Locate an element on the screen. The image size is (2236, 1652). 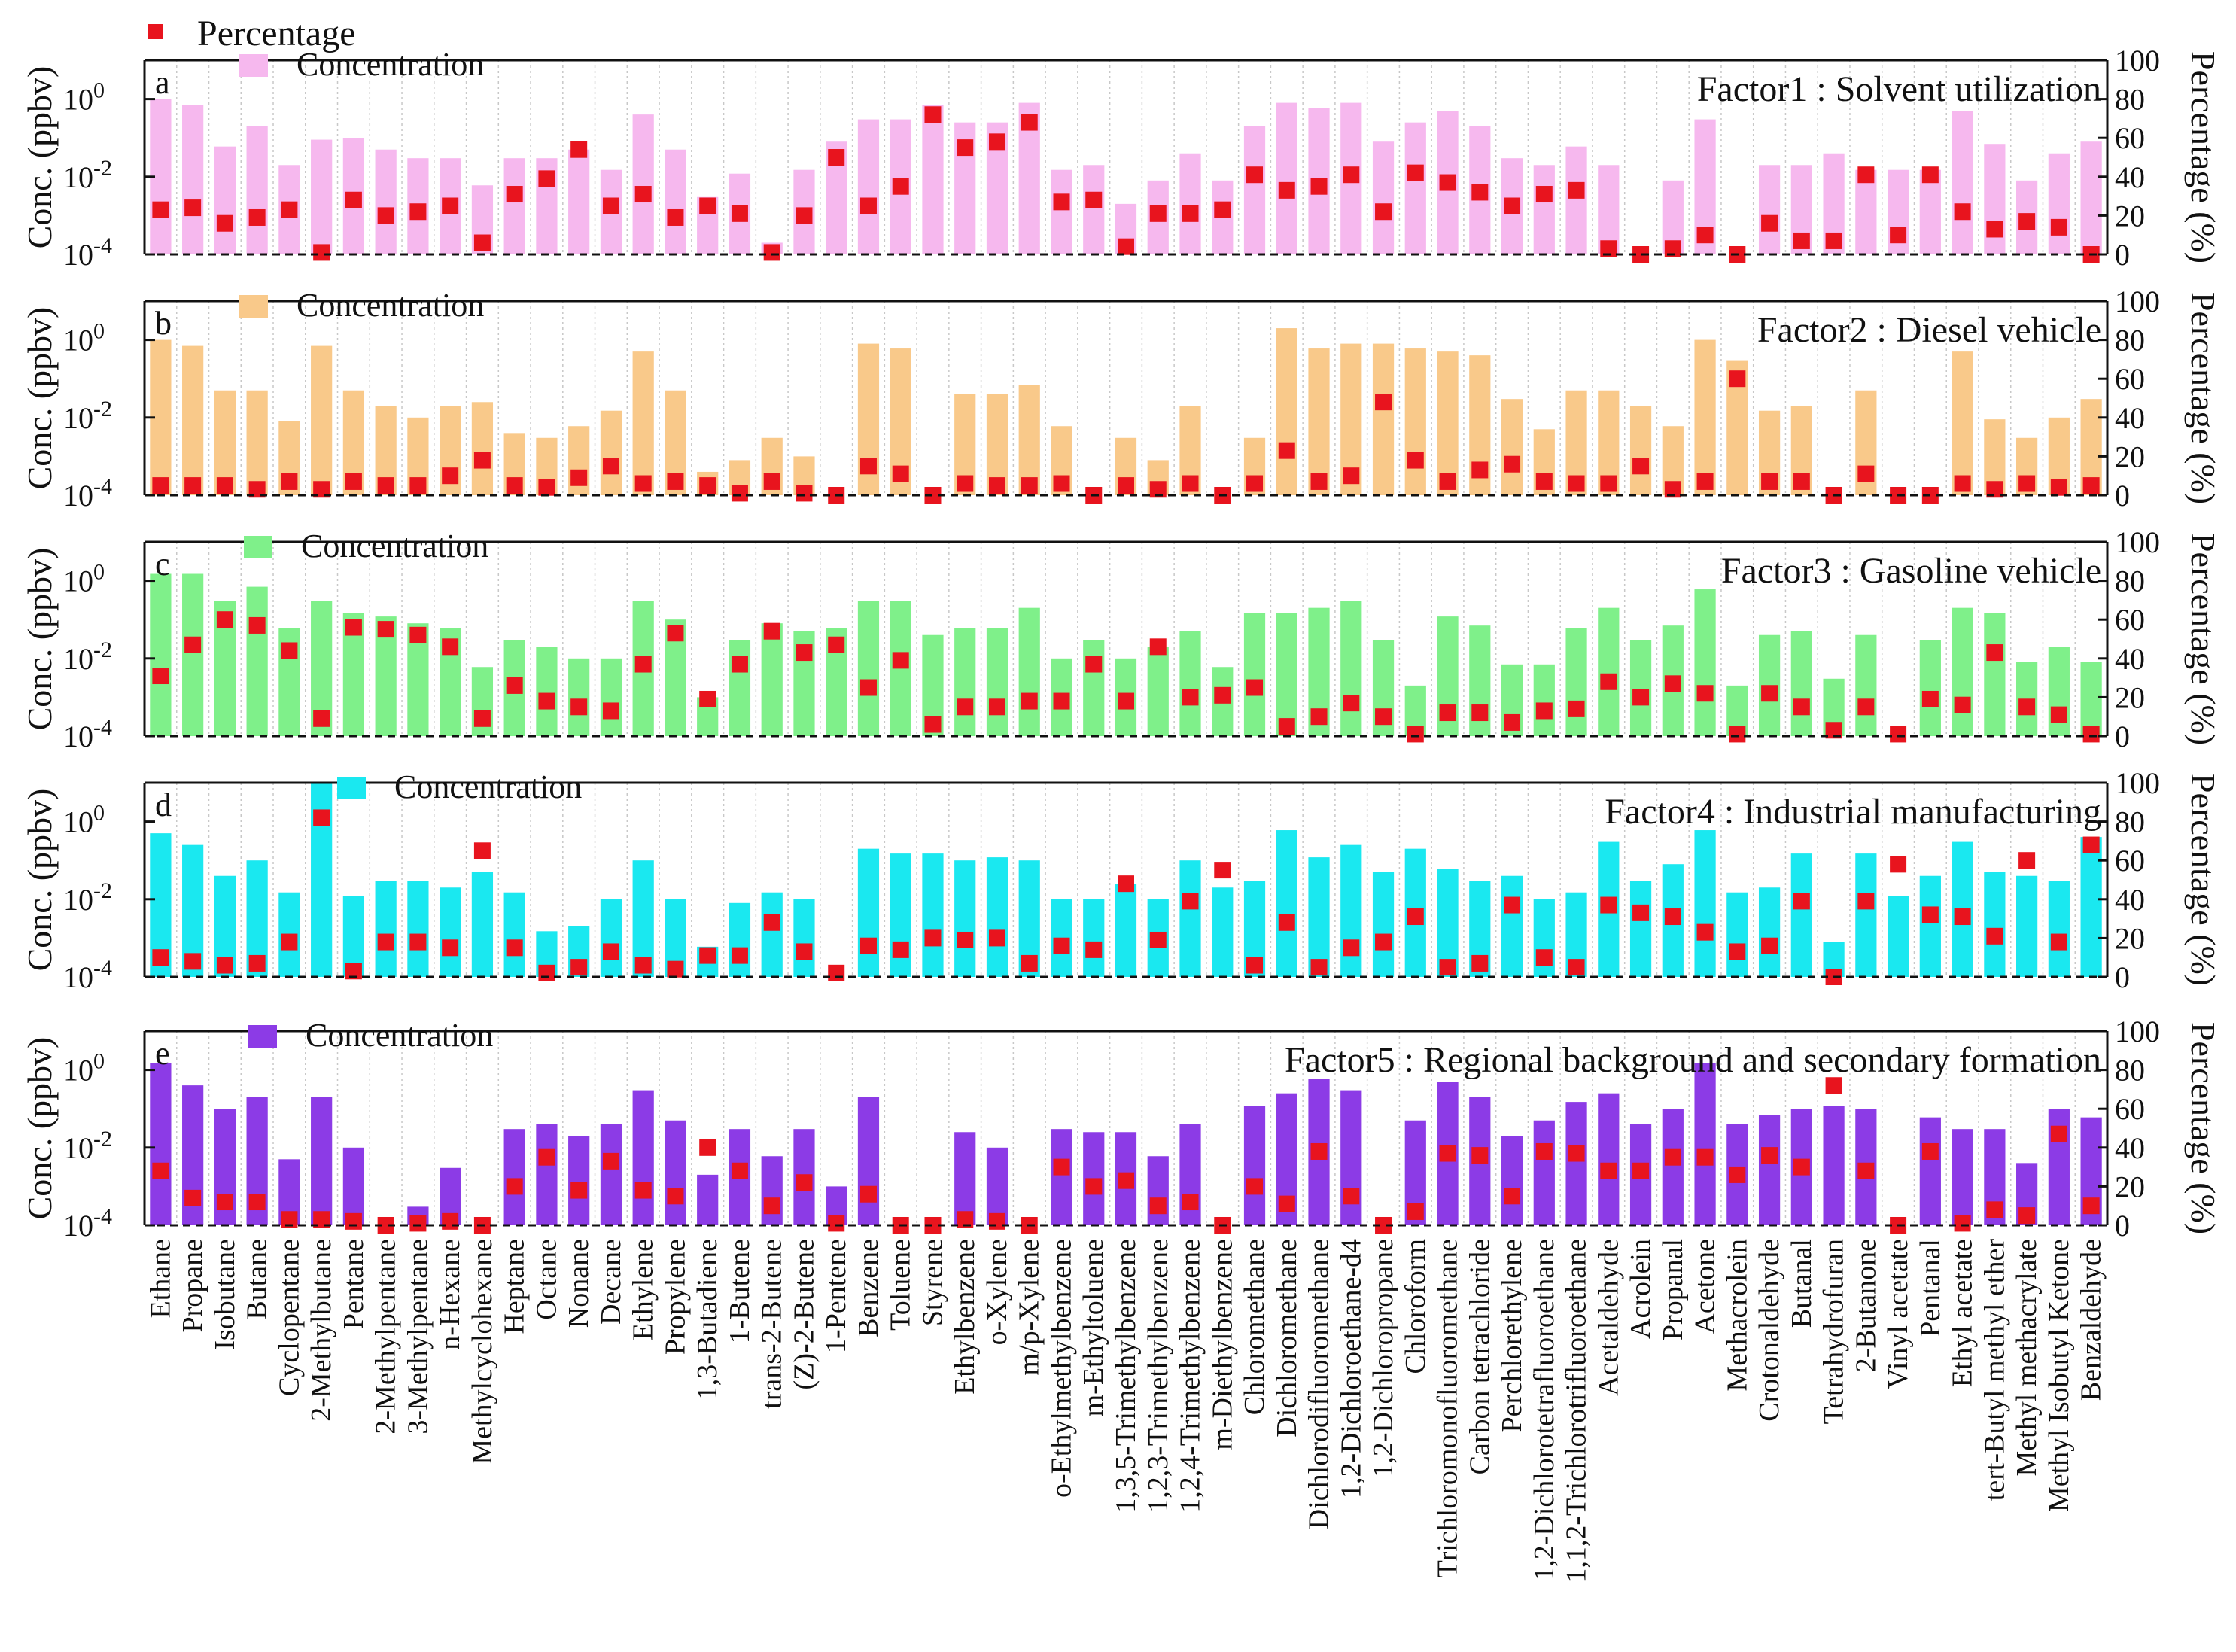
x-tick-label: Pentanal is located at coordinates (1930, 1288).